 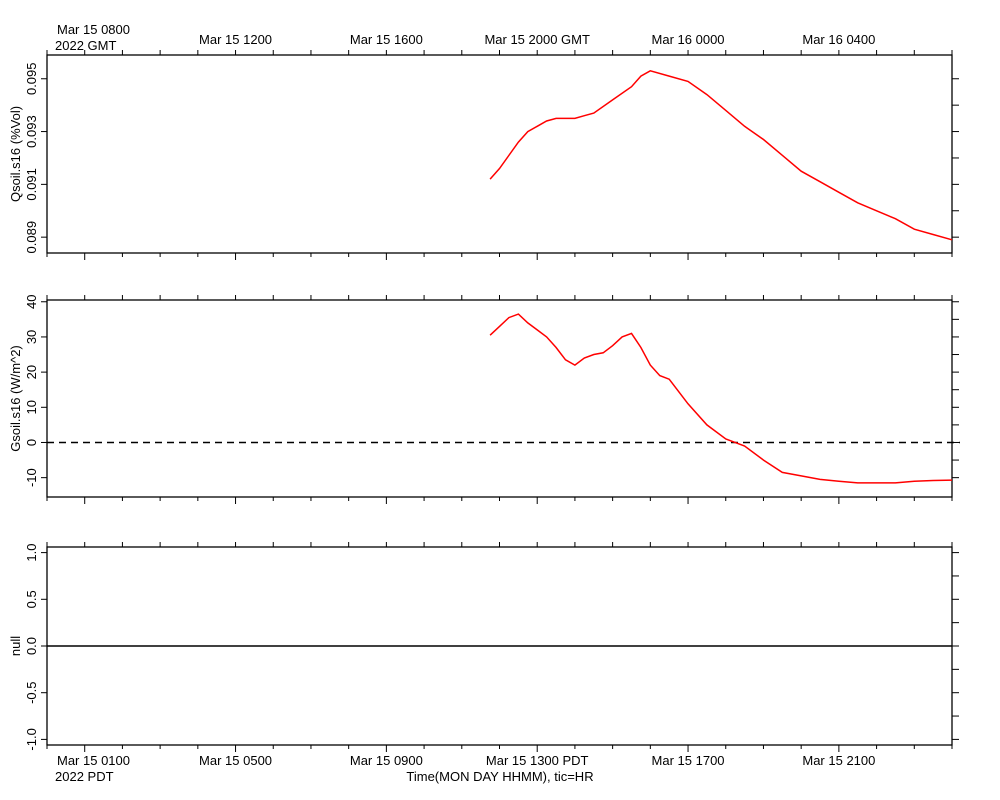 I want to click on y-tick-label: 10, so click(x=31, y=407).